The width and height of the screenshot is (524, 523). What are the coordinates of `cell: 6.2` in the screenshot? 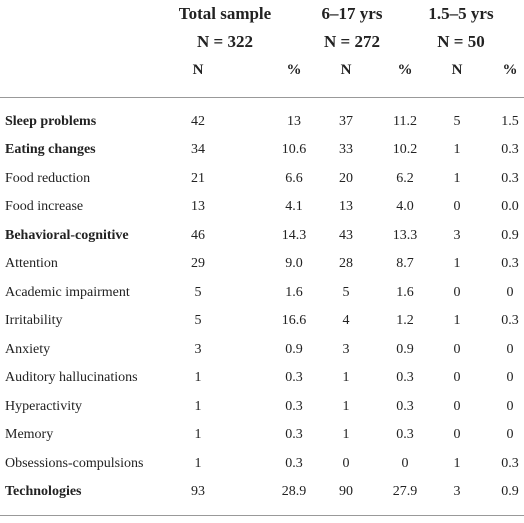 It's located at (405, 178).